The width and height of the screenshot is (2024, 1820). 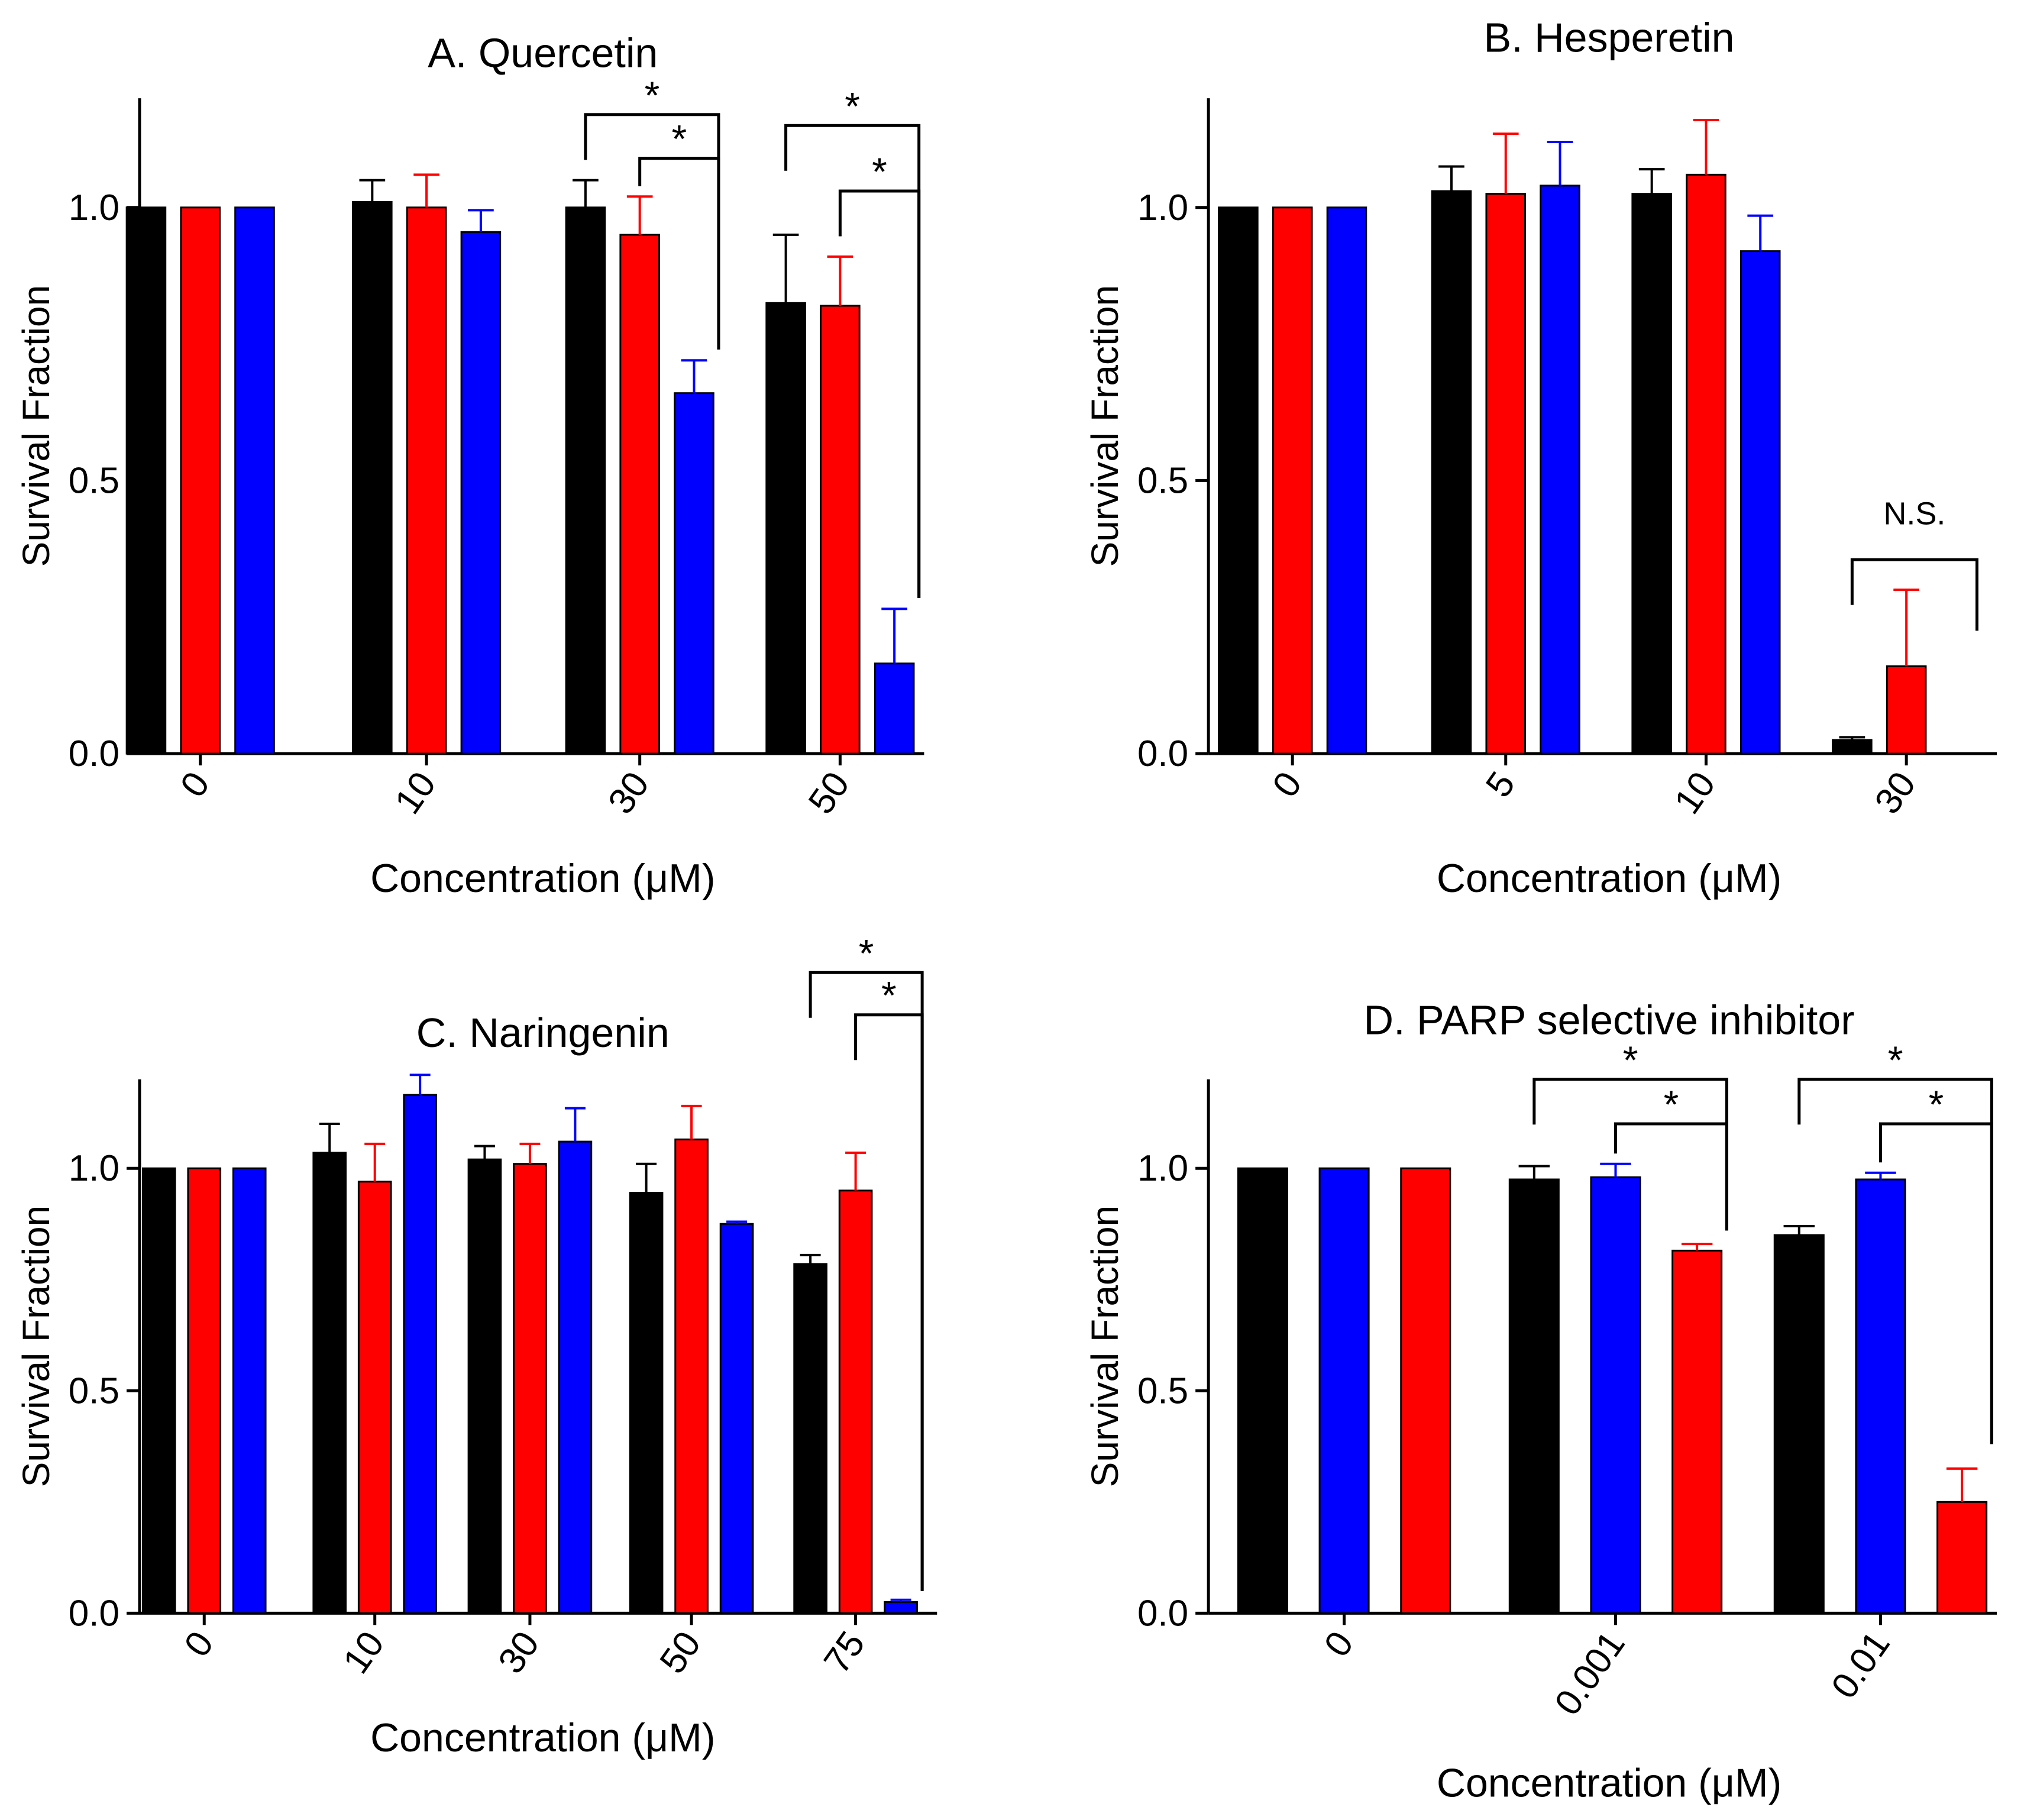 I want to click on x-tick-label: 0.001, so click(x=1590, y=1673).